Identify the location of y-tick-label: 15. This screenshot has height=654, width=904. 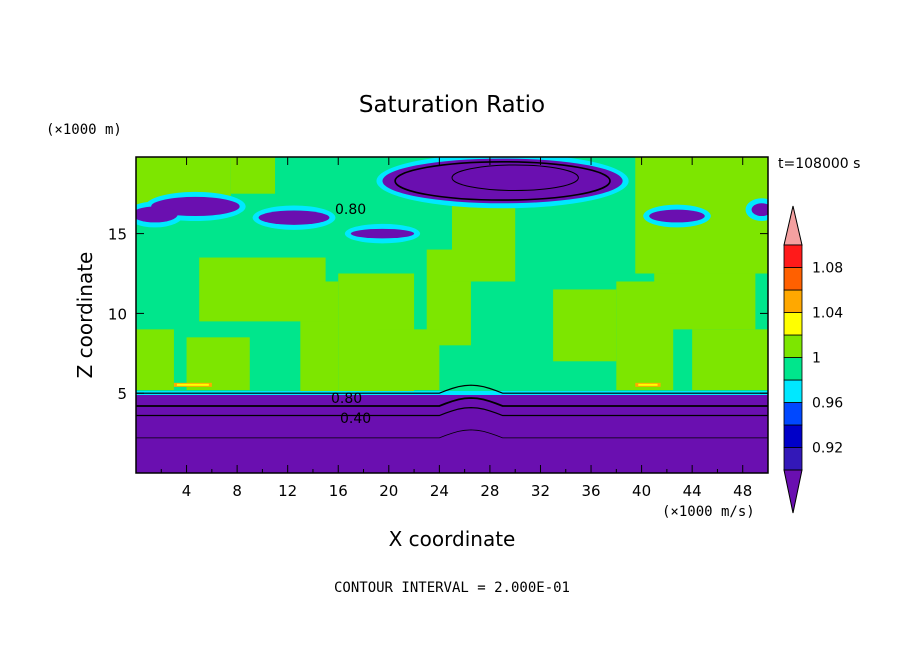
(117, 235).